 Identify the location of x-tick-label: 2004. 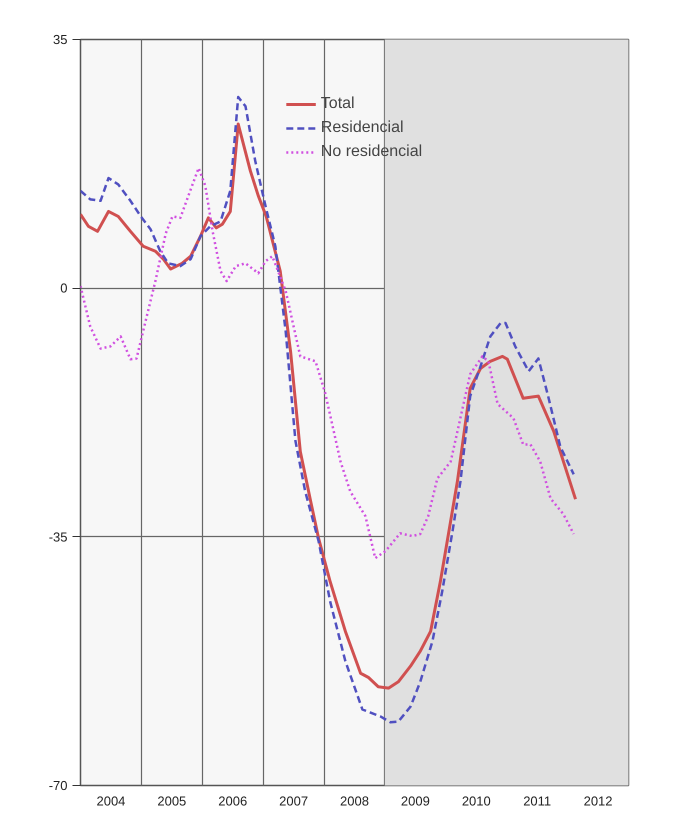
(111, 801).